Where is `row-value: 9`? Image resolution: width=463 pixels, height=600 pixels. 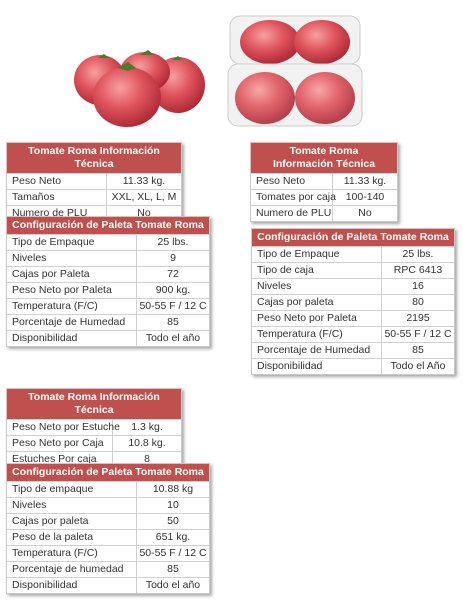
row-value: 9 is located at coordinates (173, 258).